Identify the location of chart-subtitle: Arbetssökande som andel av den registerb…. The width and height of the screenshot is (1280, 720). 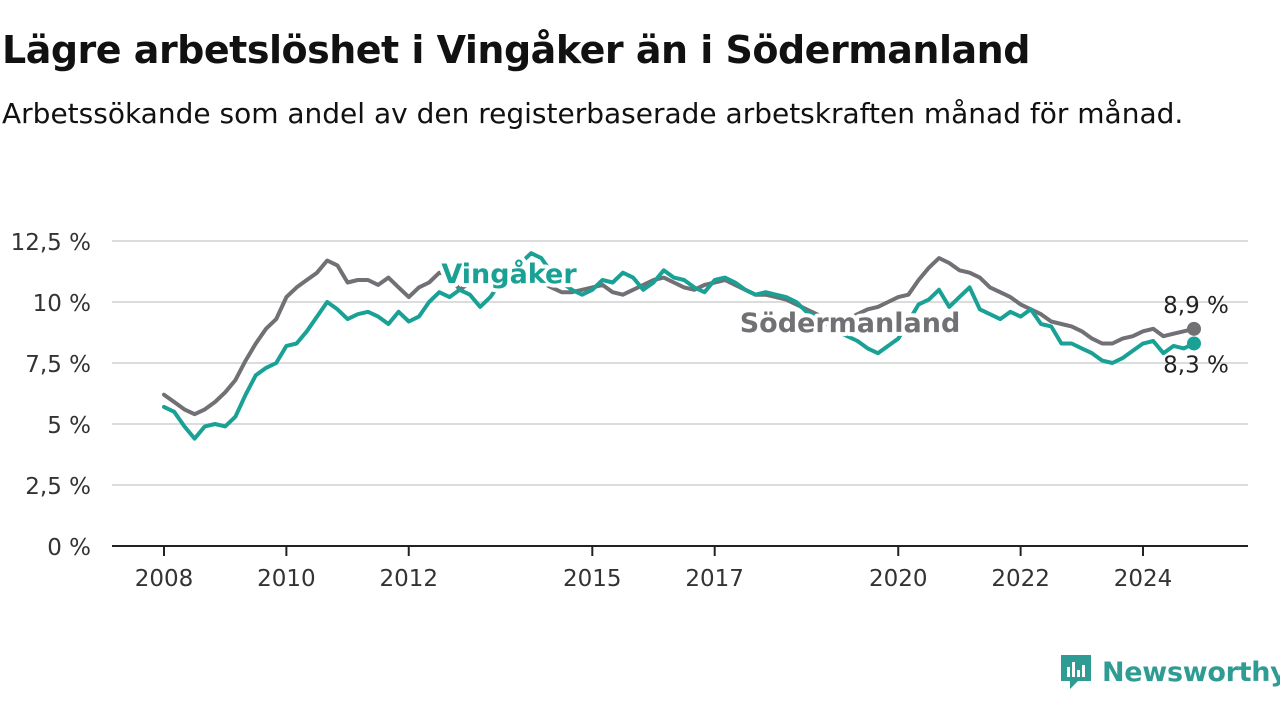
(593, 113).